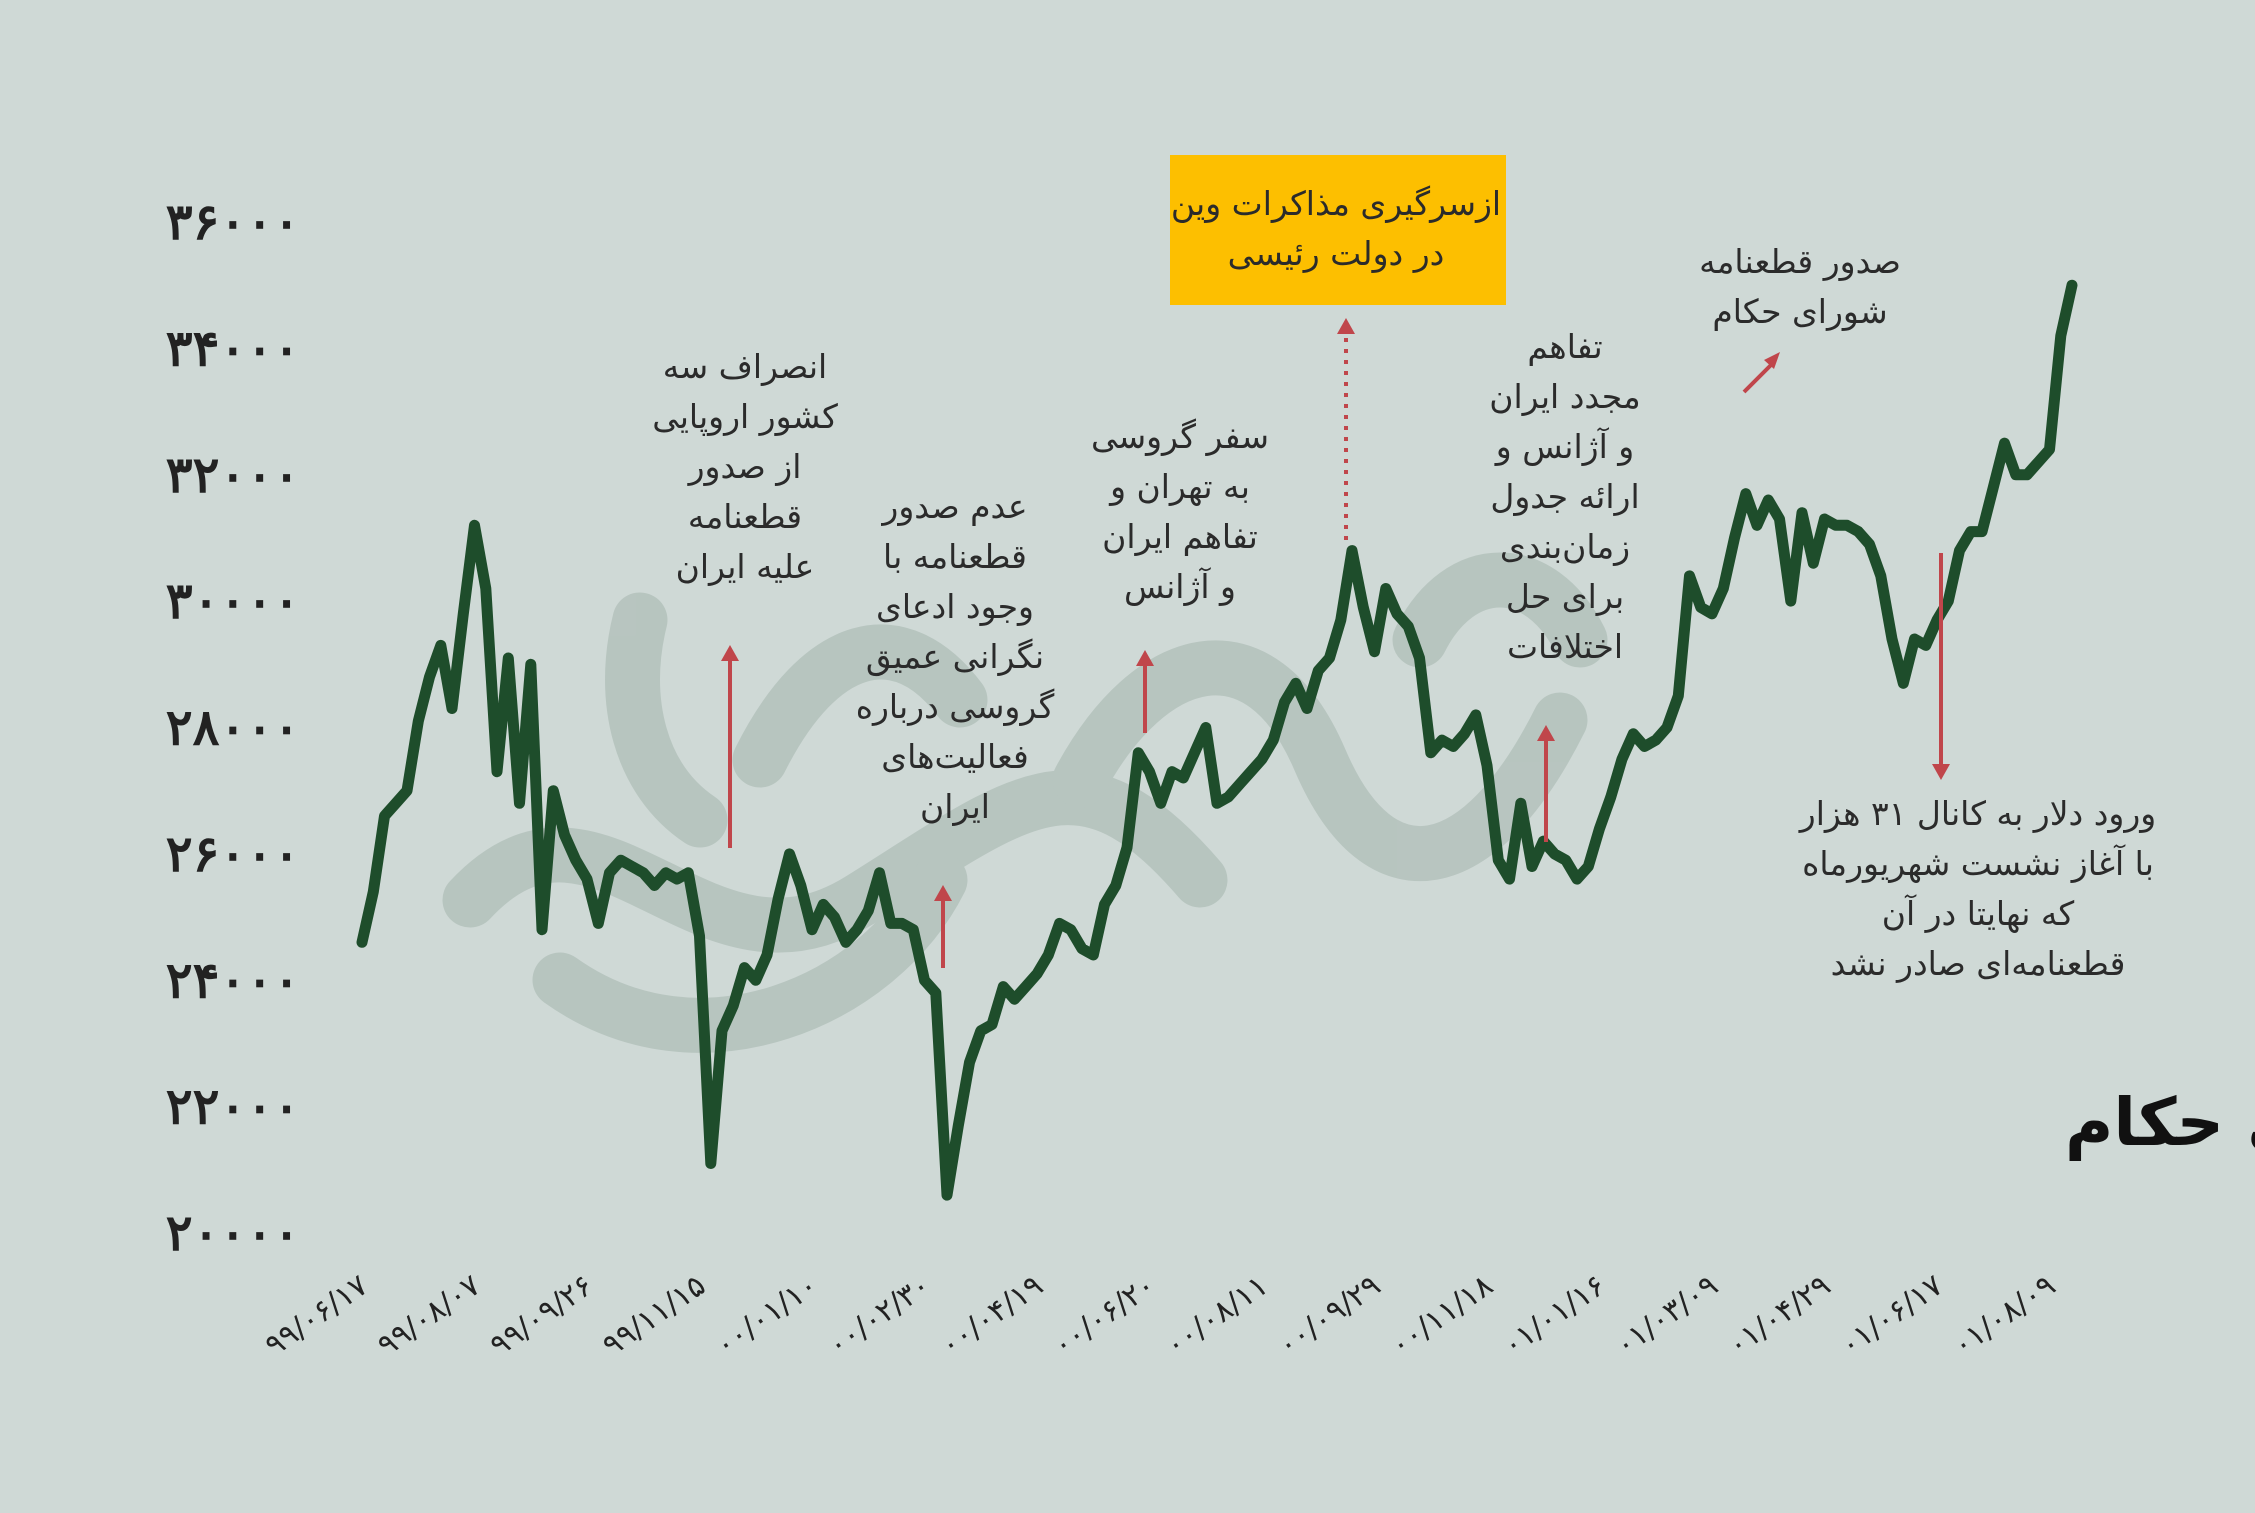  What do you see at coordinates (233, 474) in the screenshot?
I see `y-tick-label: ۳۲۰۰۰` at bounding box center [233, 474].